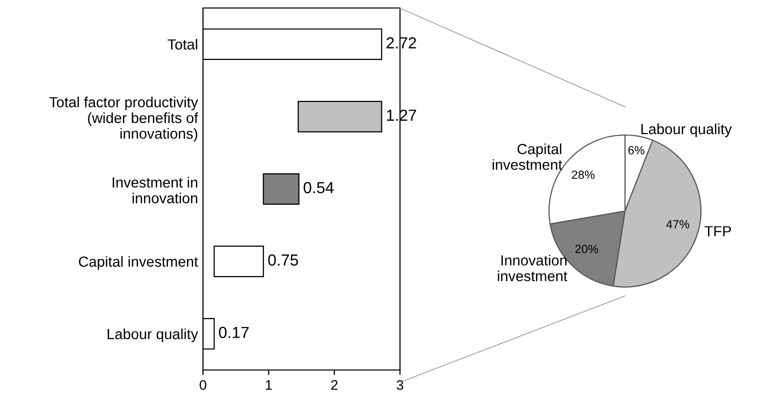  I want to click on data-label: 0.54, so click(319, 188).